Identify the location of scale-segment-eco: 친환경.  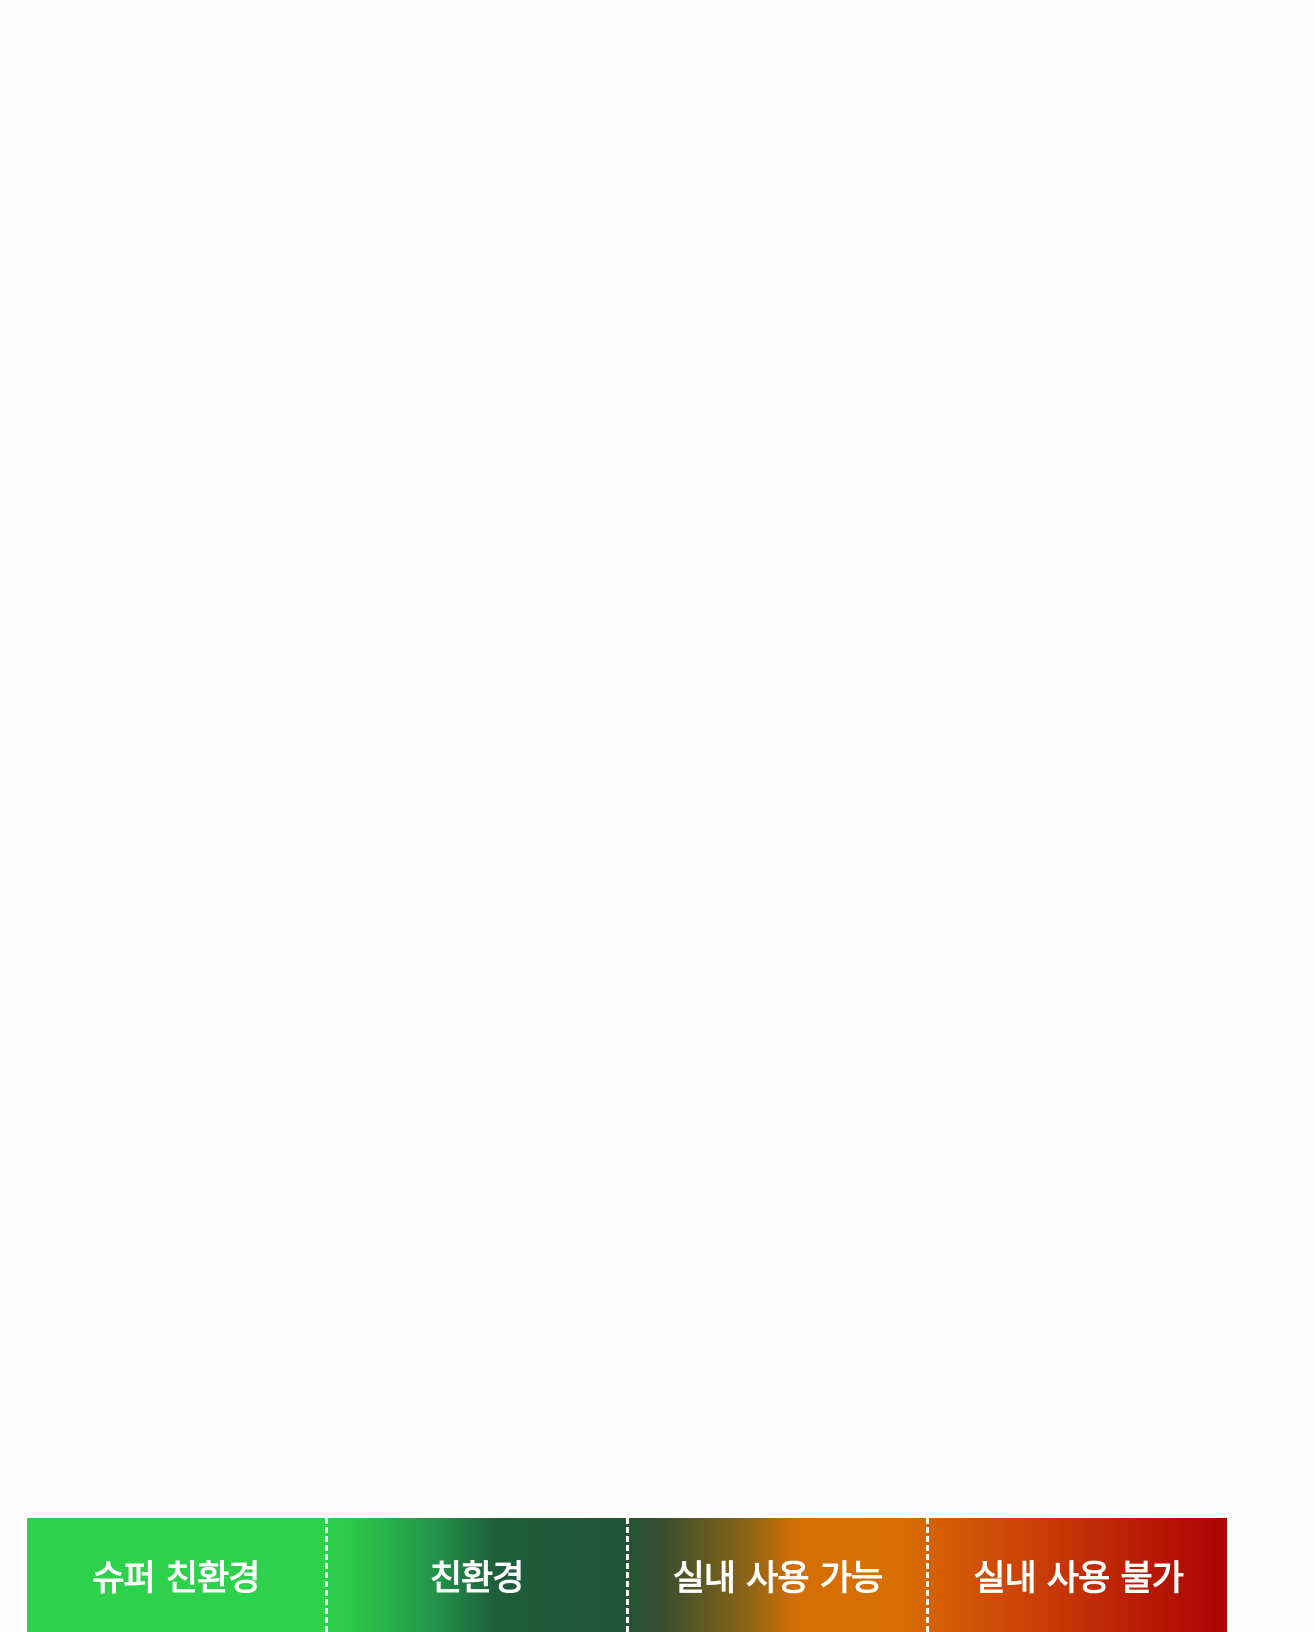
(475, 1575).